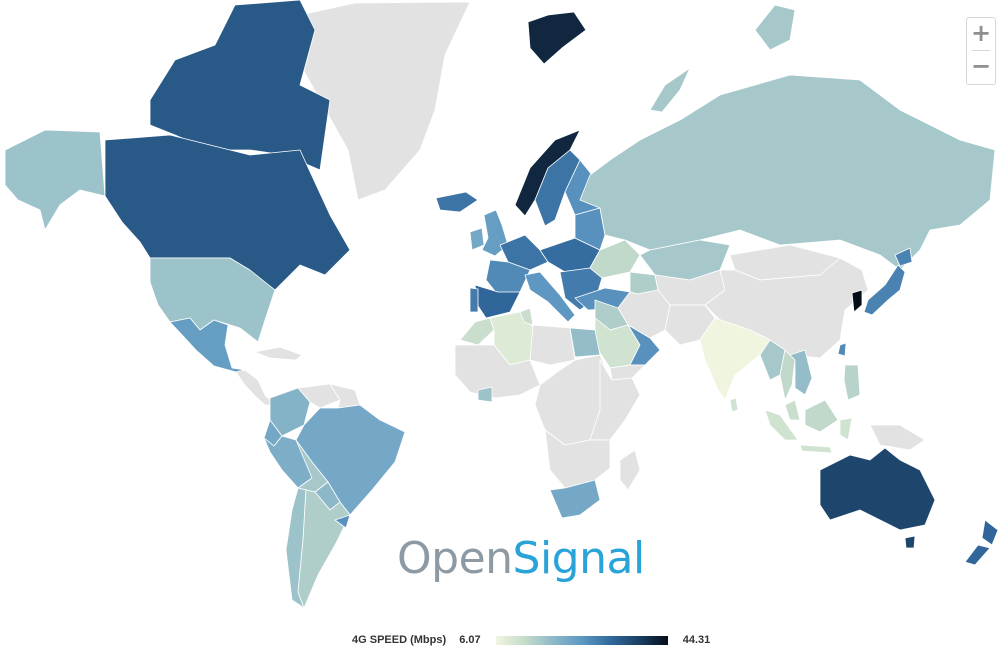  I want to click on region-russia: Russia, so click(787, 172).